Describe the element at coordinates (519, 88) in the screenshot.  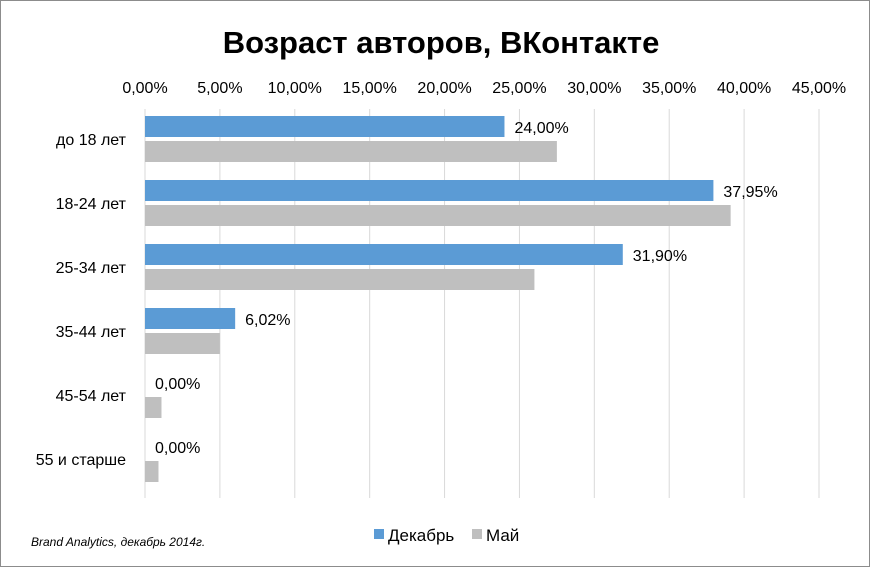
I see `x-tick-label: 25,00%` at that location.